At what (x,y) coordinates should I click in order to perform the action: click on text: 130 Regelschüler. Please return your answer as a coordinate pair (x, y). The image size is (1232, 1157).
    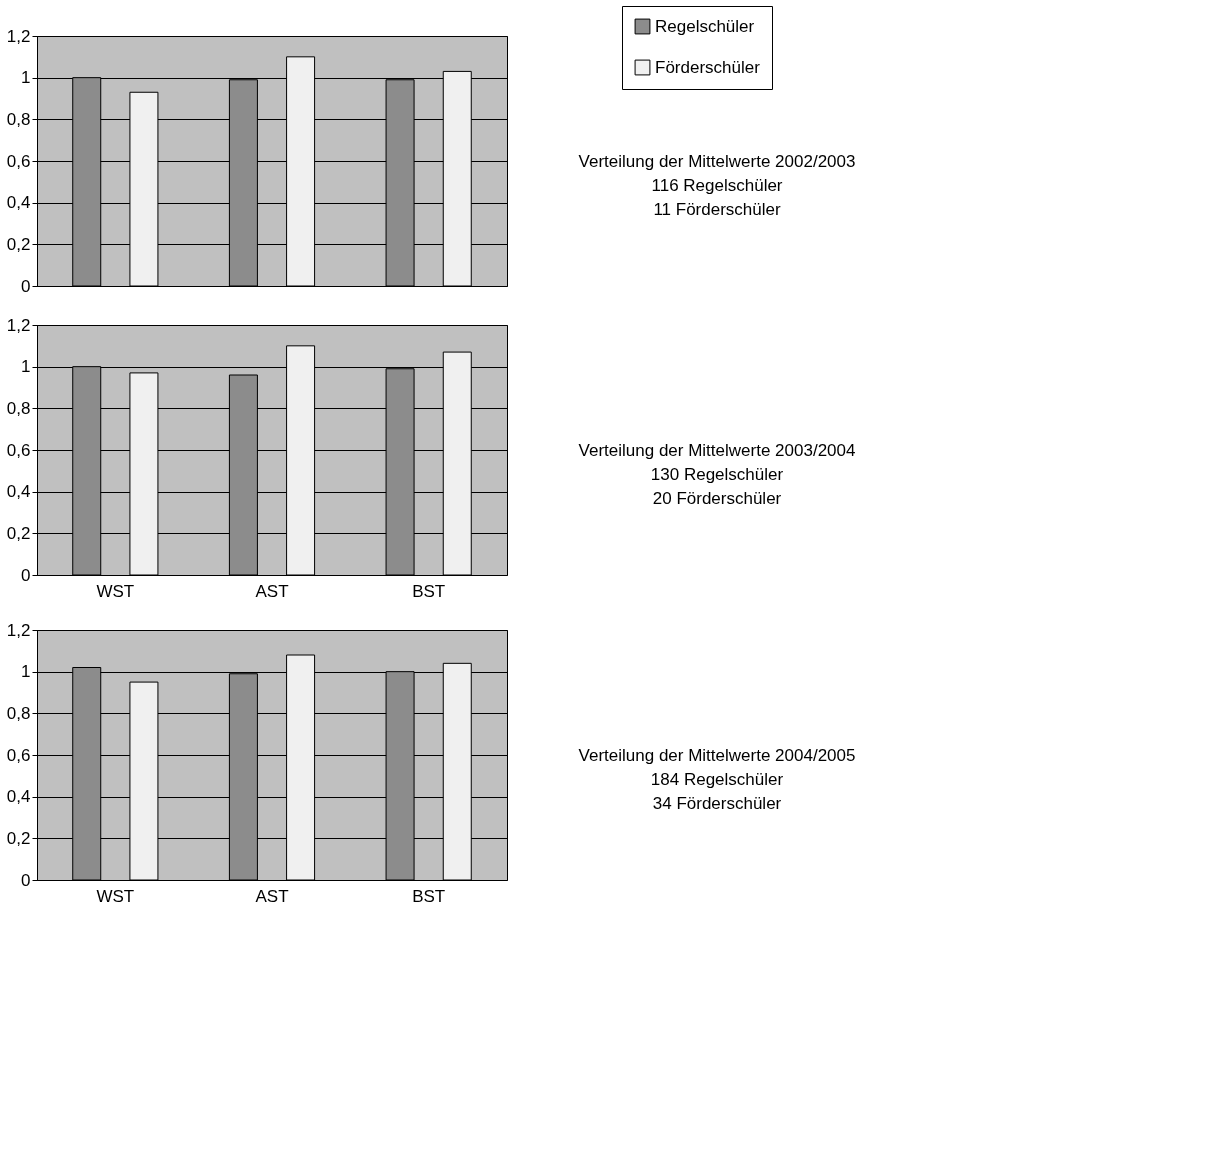
    Looking at the image, I should click on (717, 474).